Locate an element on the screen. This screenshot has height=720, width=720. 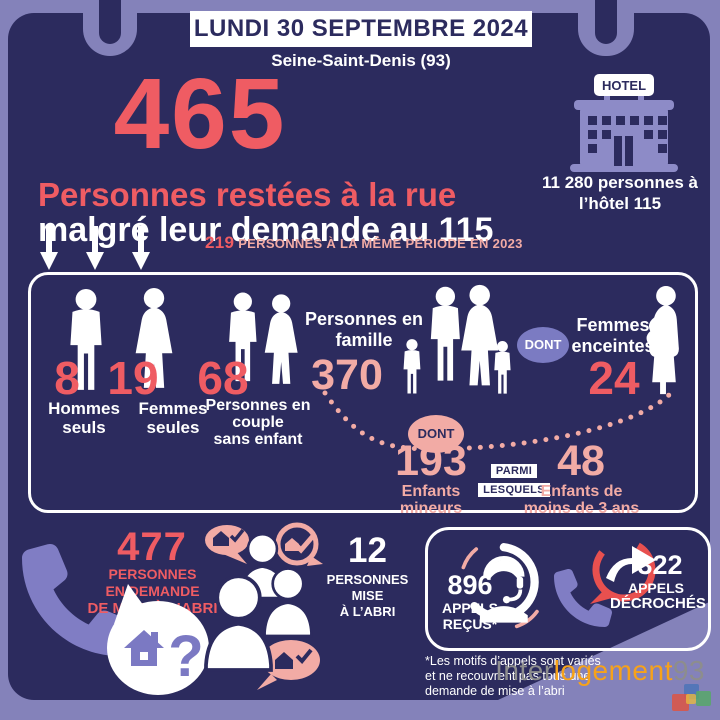
logo: Interlogement93 is located at coordinates (562, 671).